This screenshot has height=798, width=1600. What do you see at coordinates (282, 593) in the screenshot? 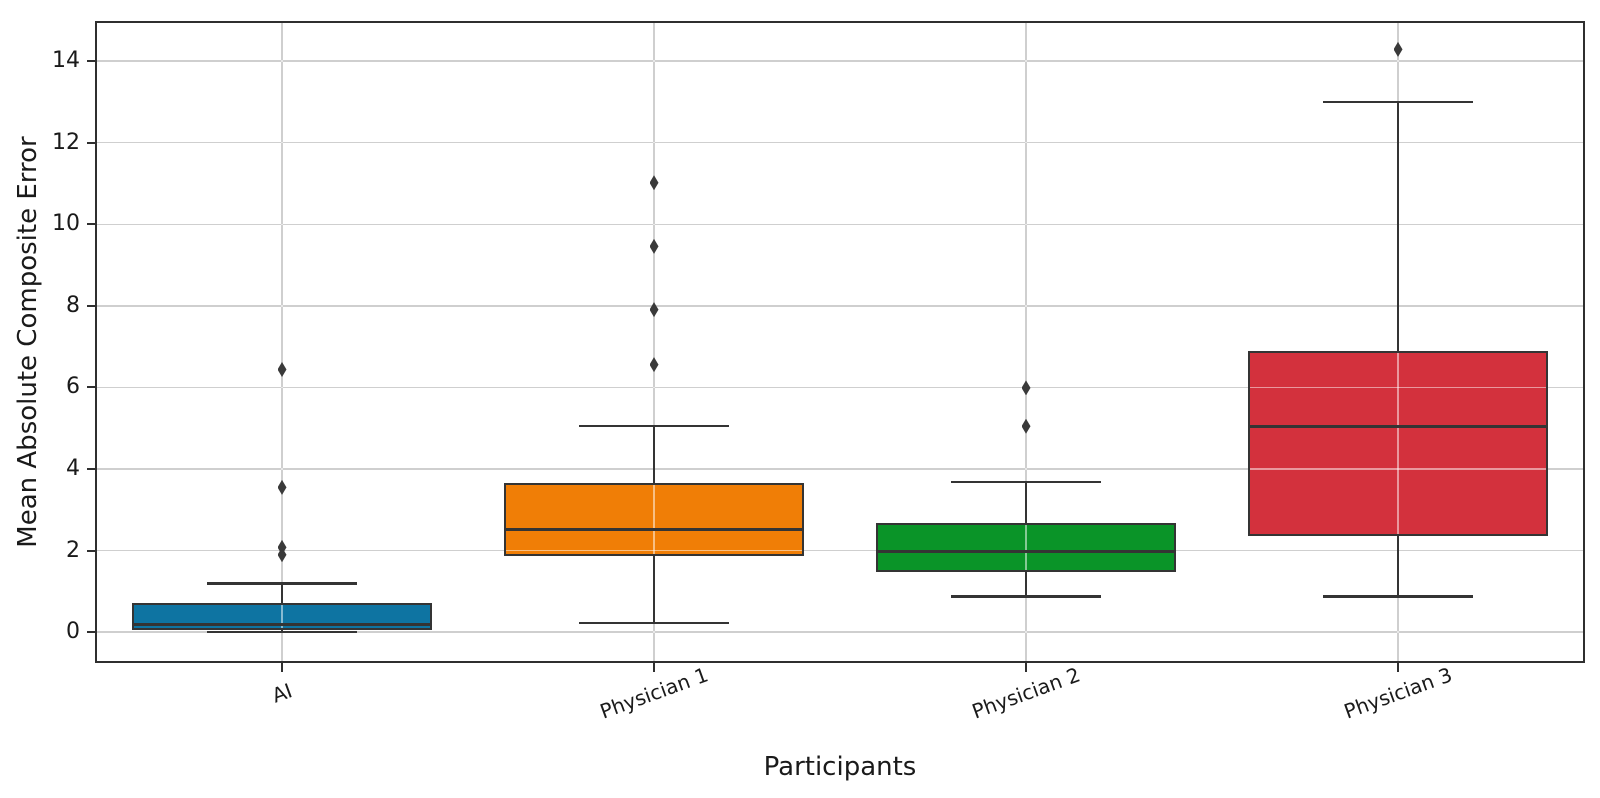
I see `upper-whisker-ai` at bounding box center [282, 593].